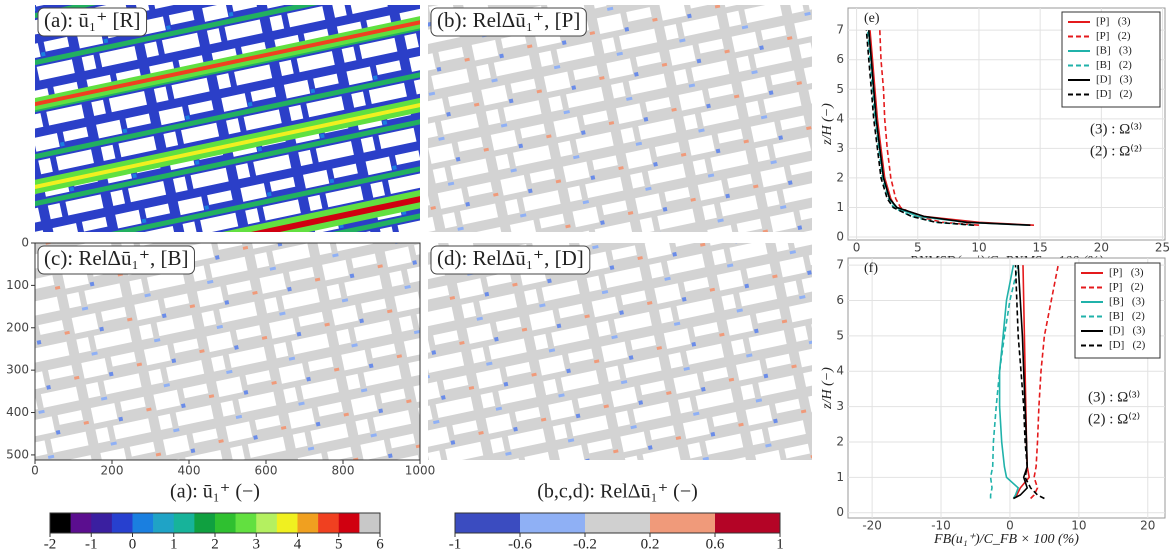 Image resolution: width=1172 pixels, height=554 pixels. What do you see at coordinates (50, 544) in the screenshot?
I see `colorbar-tick-label: -2` at bounding box center [50, 544].